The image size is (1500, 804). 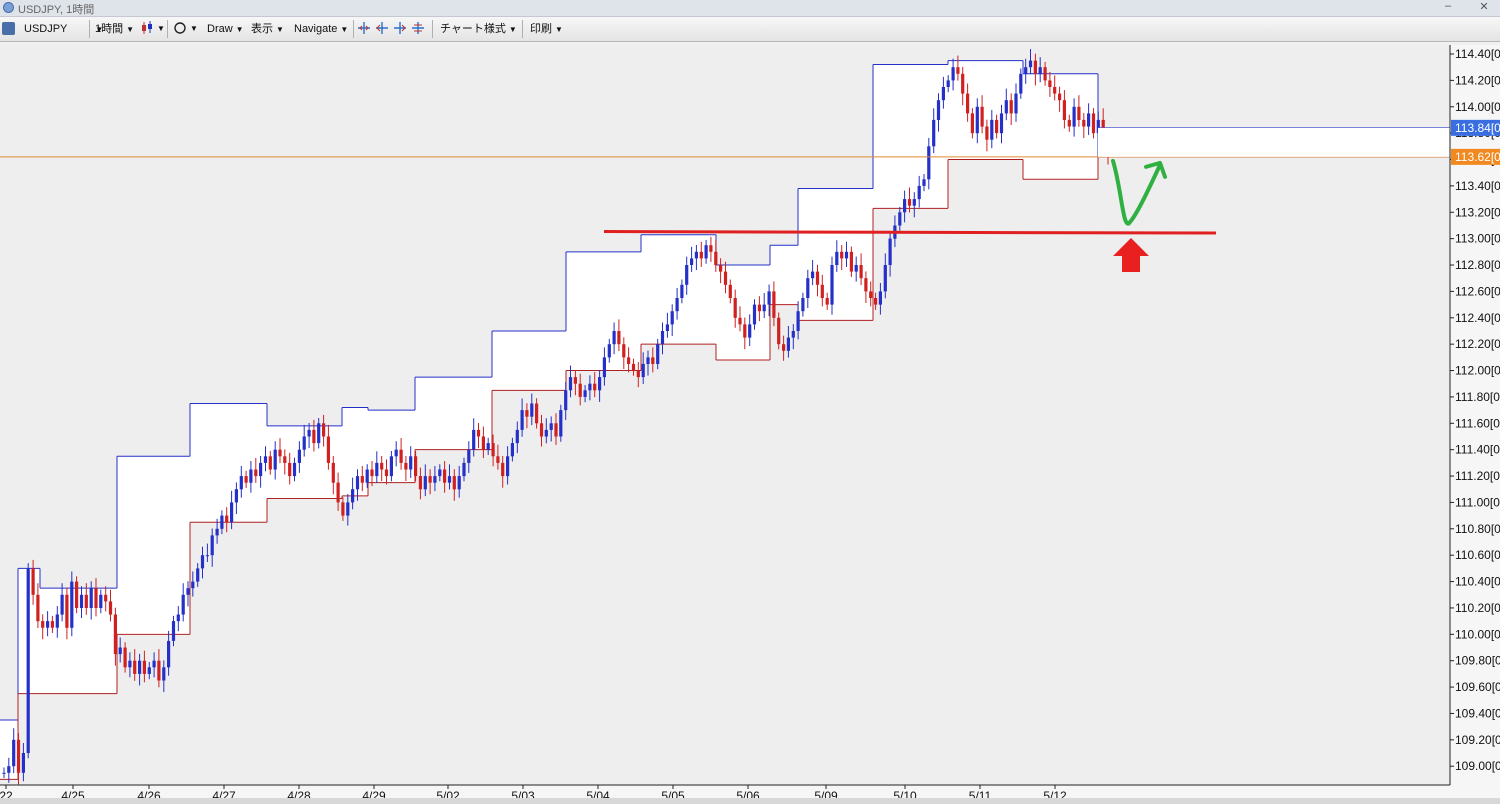 What do you see at coordinates (115, 29) in the screenshot?
I see `timeframe-dropdown: 1時間 ▼` at bounding box center [115, 29].